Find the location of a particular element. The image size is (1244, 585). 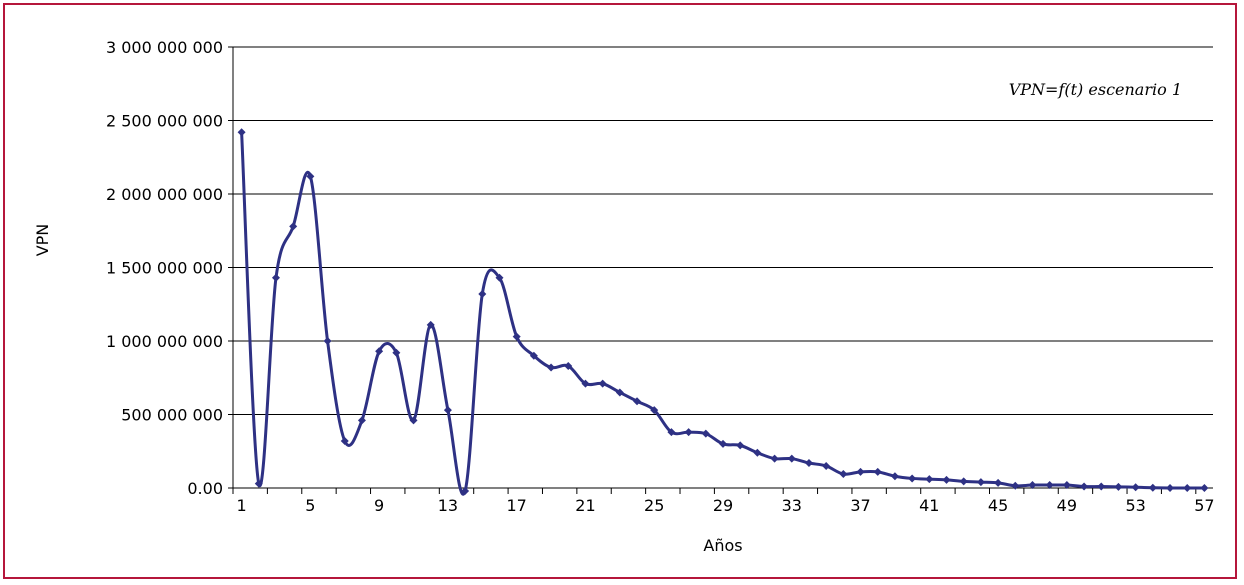

chart-annotation: VPN=f(t) escenario 1 is located at coordinates (1095, 89).